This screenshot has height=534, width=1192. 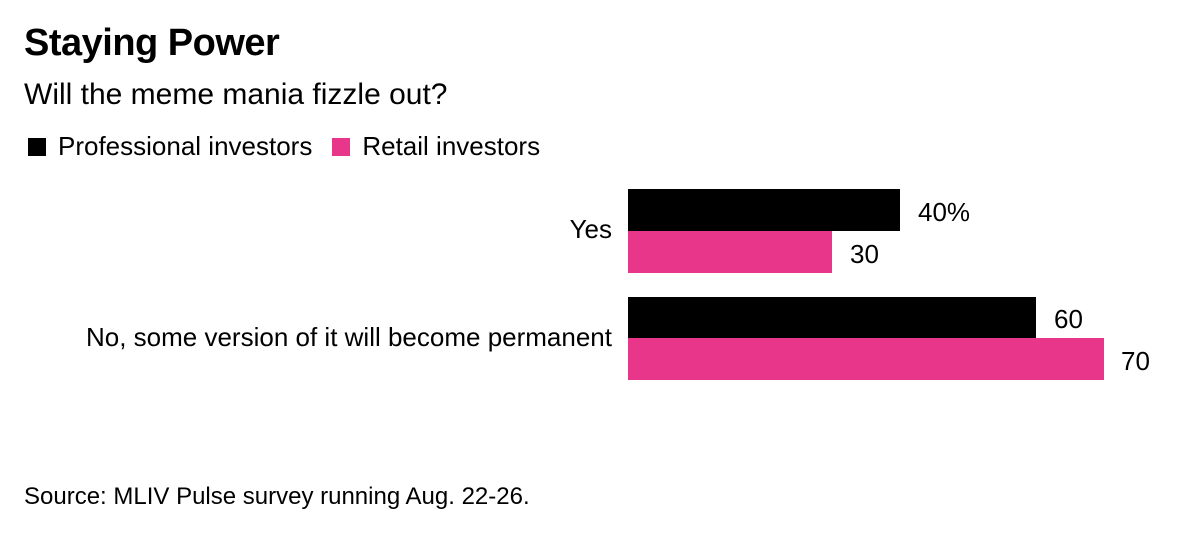 I want to click on legend-swatch-retail, so click(x=341, y=146).